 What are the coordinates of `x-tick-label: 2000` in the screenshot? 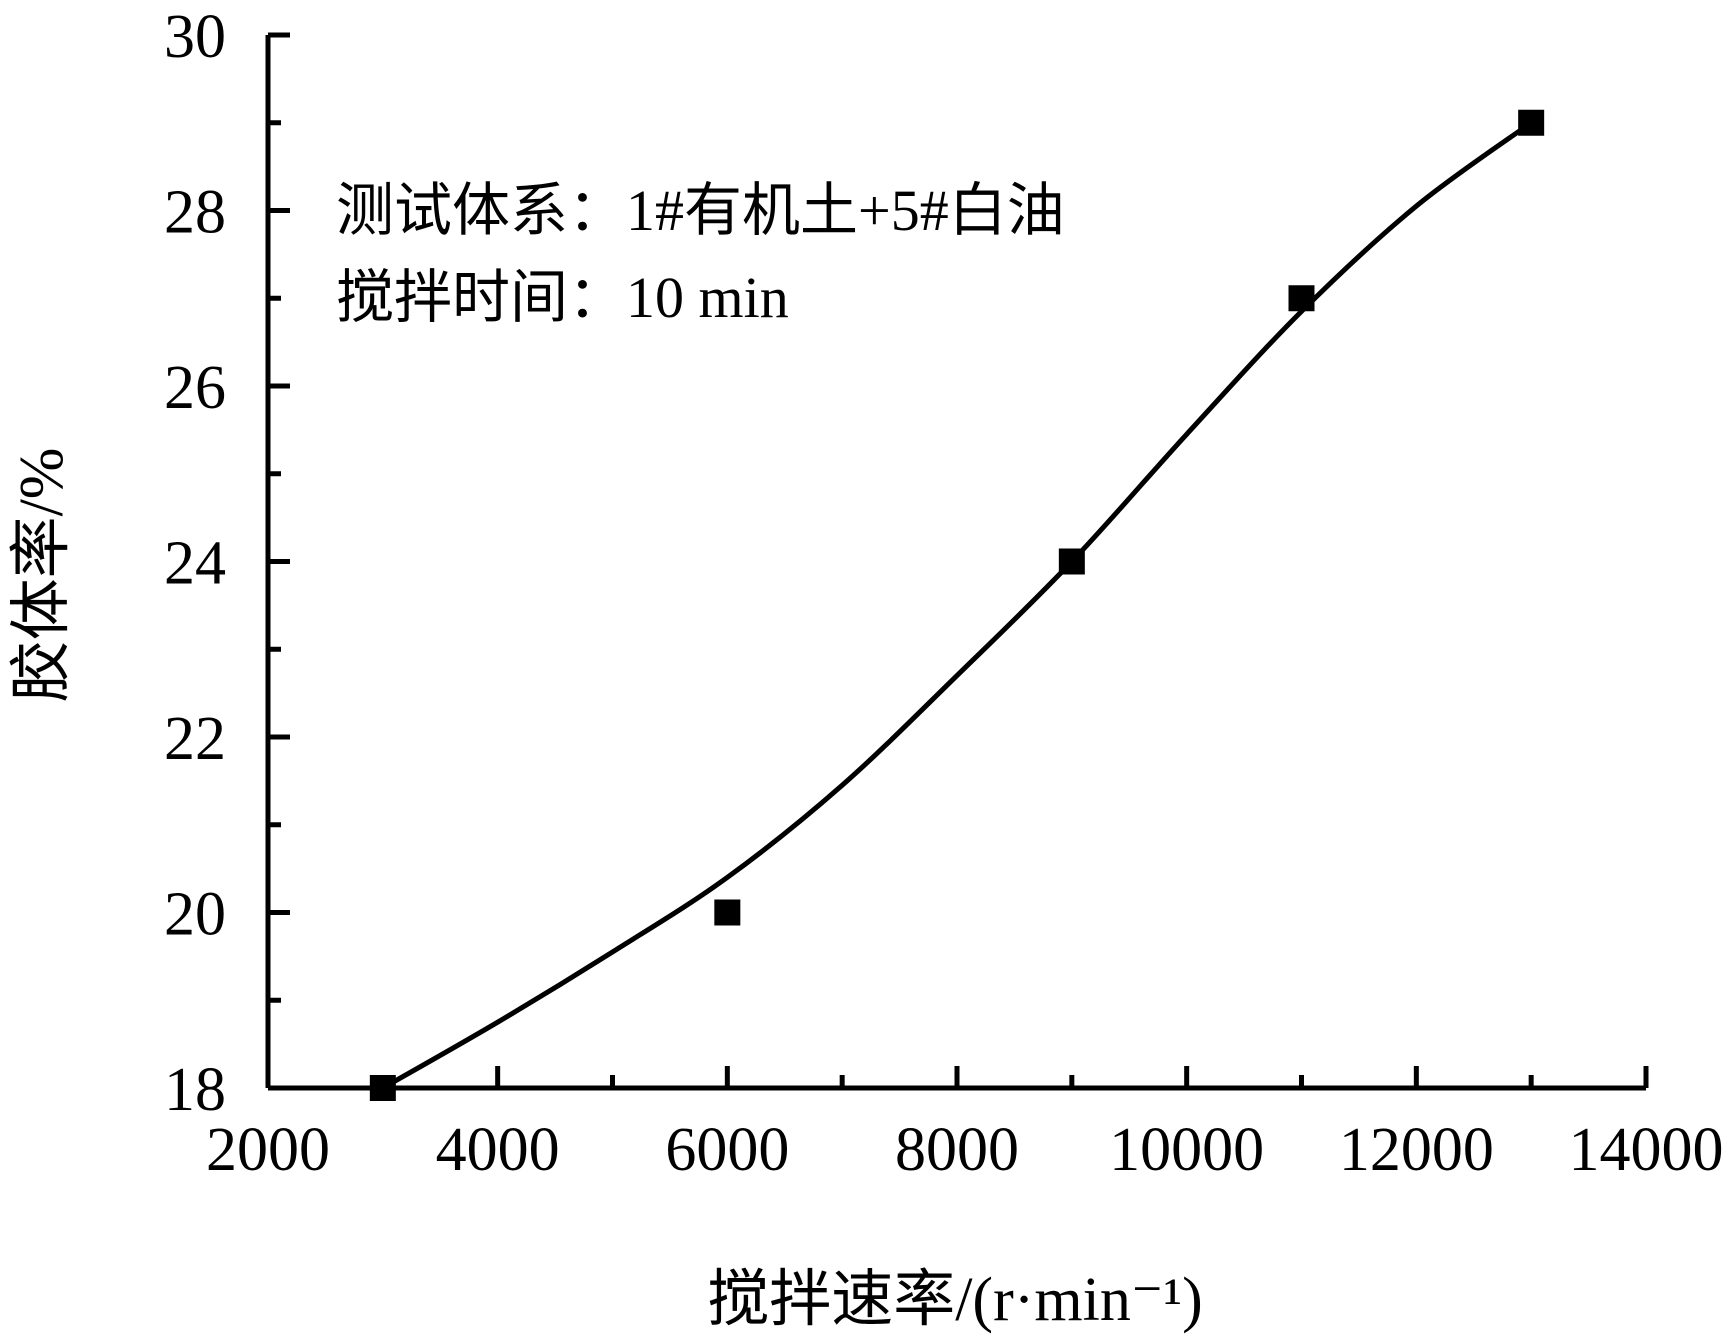 It's located at (268, 1150).